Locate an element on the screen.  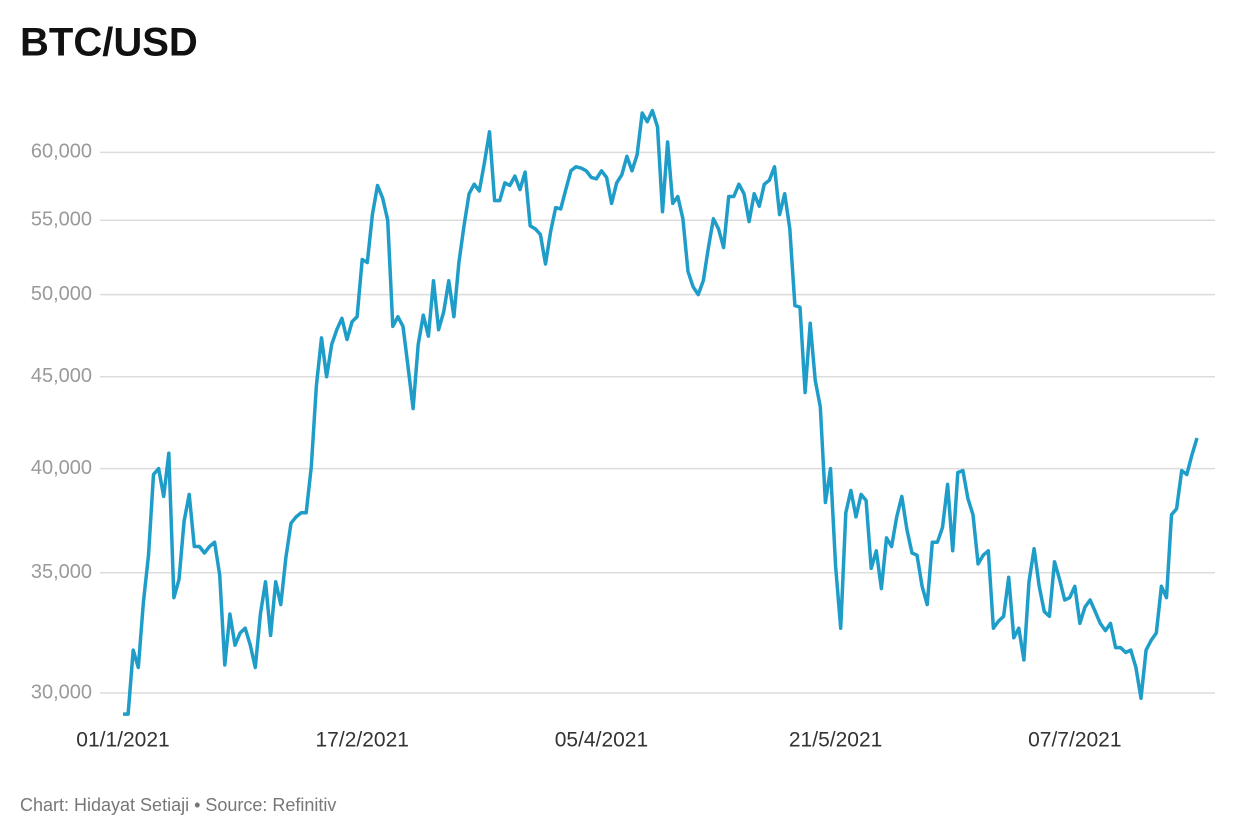
y-tick-label: 55,000 is located at coordinates (61, 220).